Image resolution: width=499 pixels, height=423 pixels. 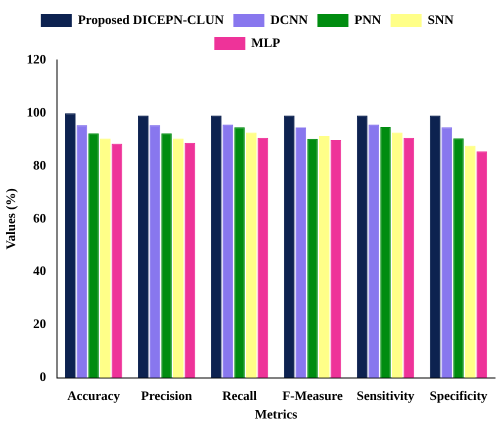 What do you see at coordinates (93, 395) in the screenshot?
I see `x-tick-label: Accuracy` at bounding box center [93, 395].